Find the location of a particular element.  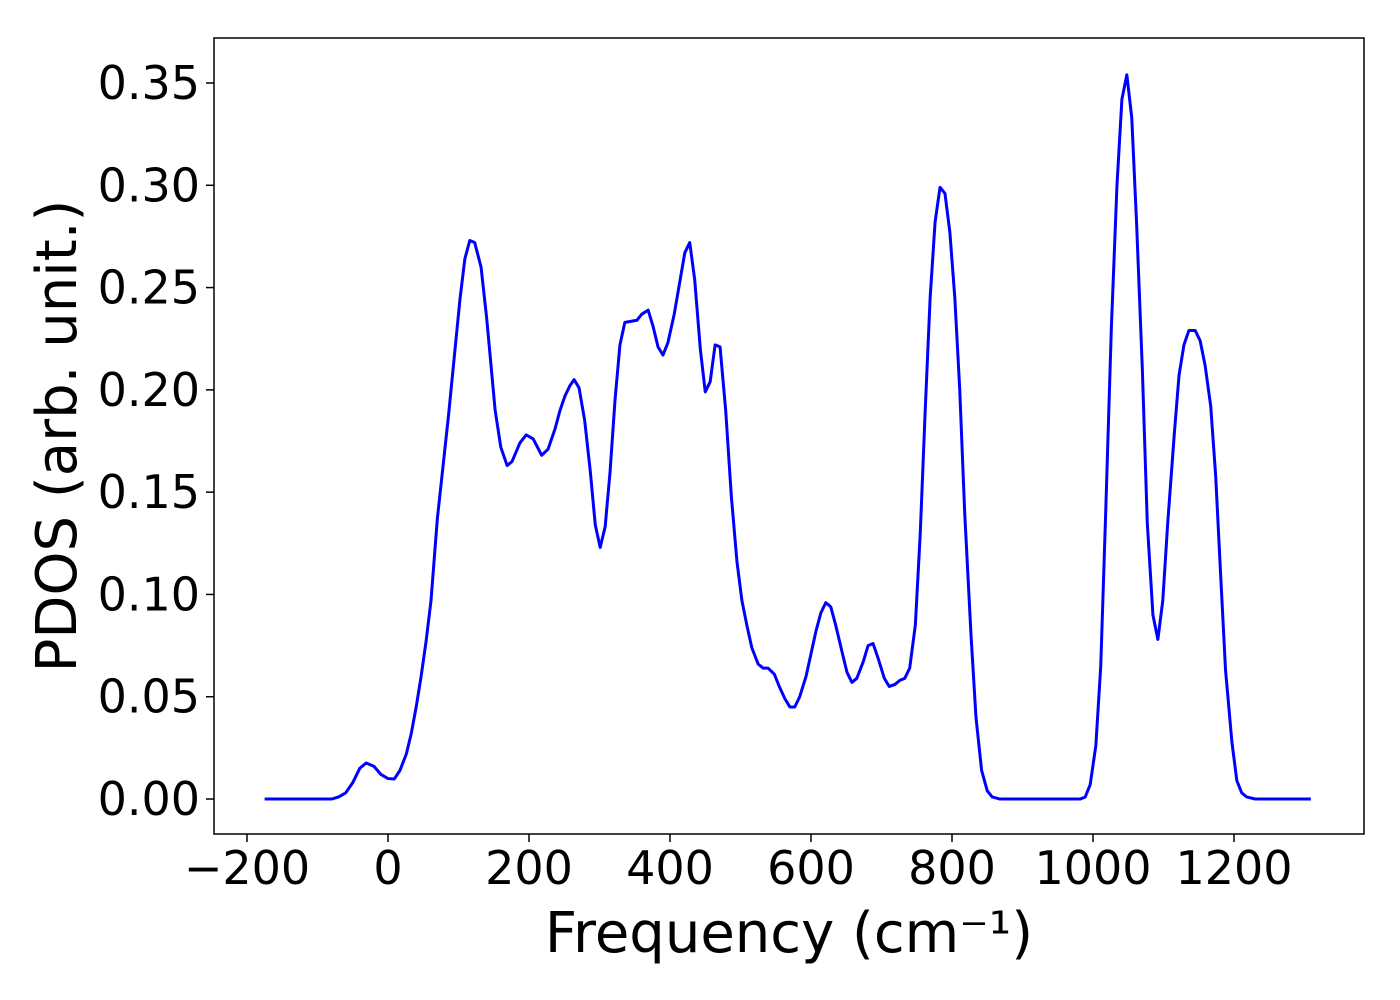

y-tick-label: 0.35 is located at coordinates (149, 83).